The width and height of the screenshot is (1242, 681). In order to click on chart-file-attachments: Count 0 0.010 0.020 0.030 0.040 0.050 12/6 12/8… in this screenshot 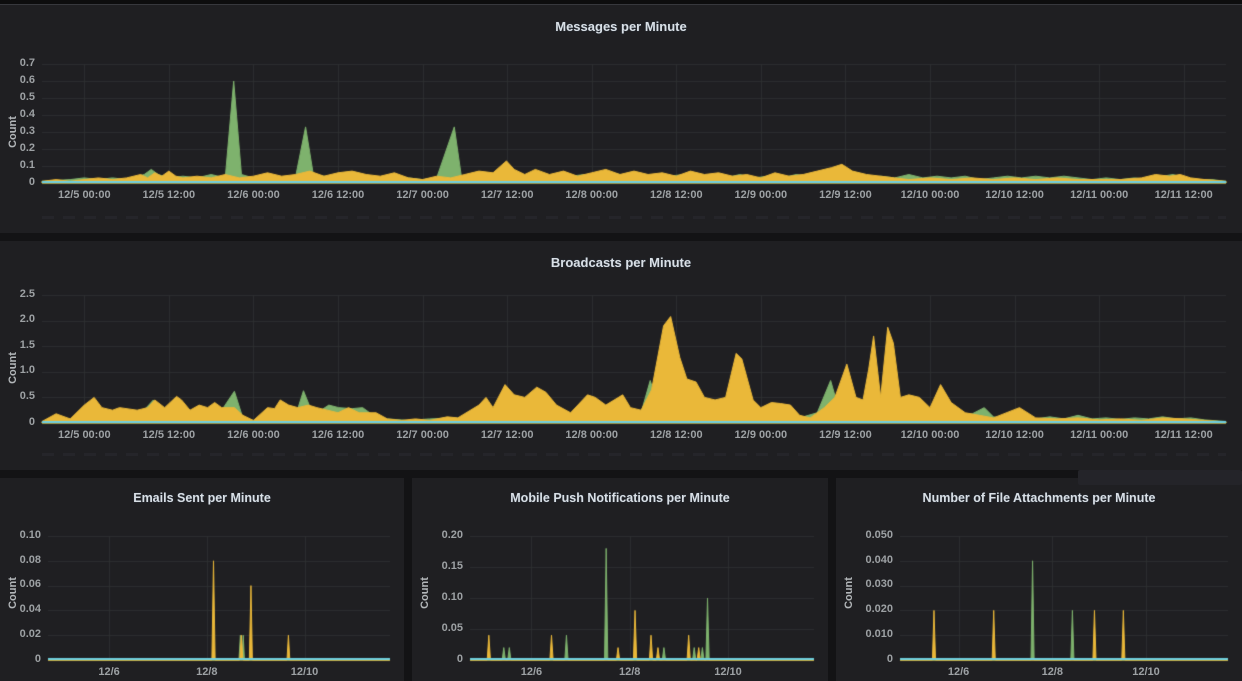, I will do `click(1039, 599)`.